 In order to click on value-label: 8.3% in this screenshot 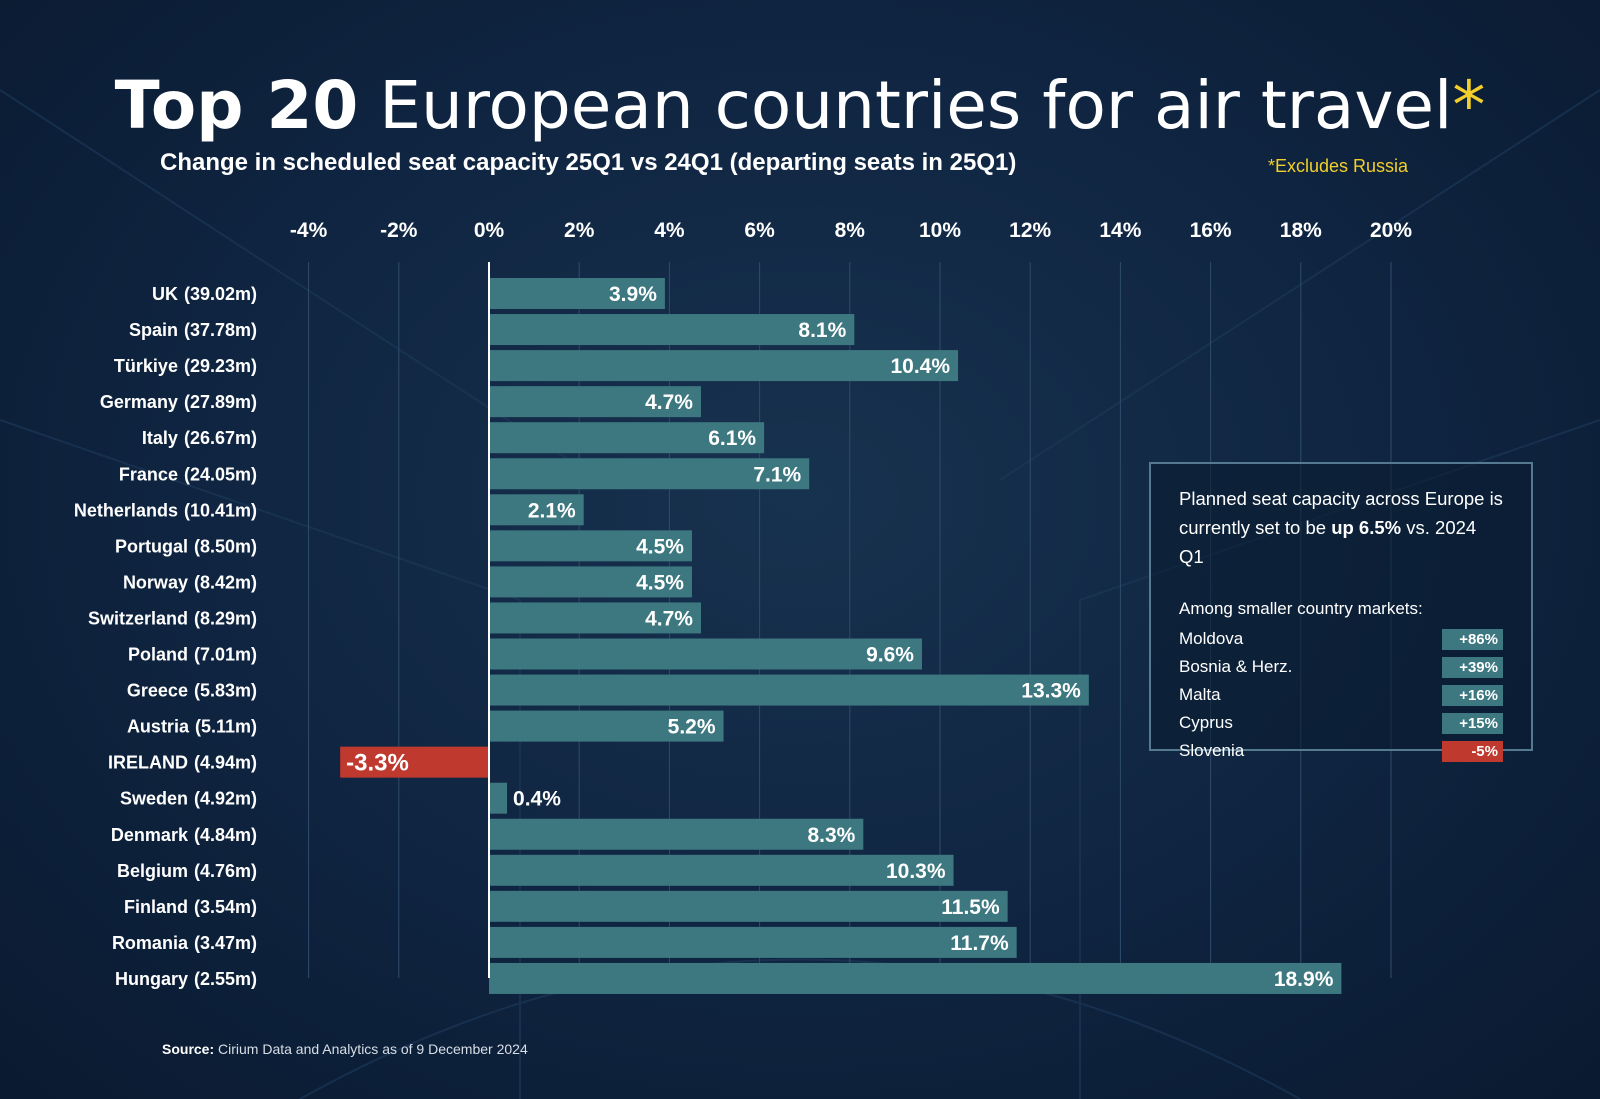, I will do `click(831, 835)`.